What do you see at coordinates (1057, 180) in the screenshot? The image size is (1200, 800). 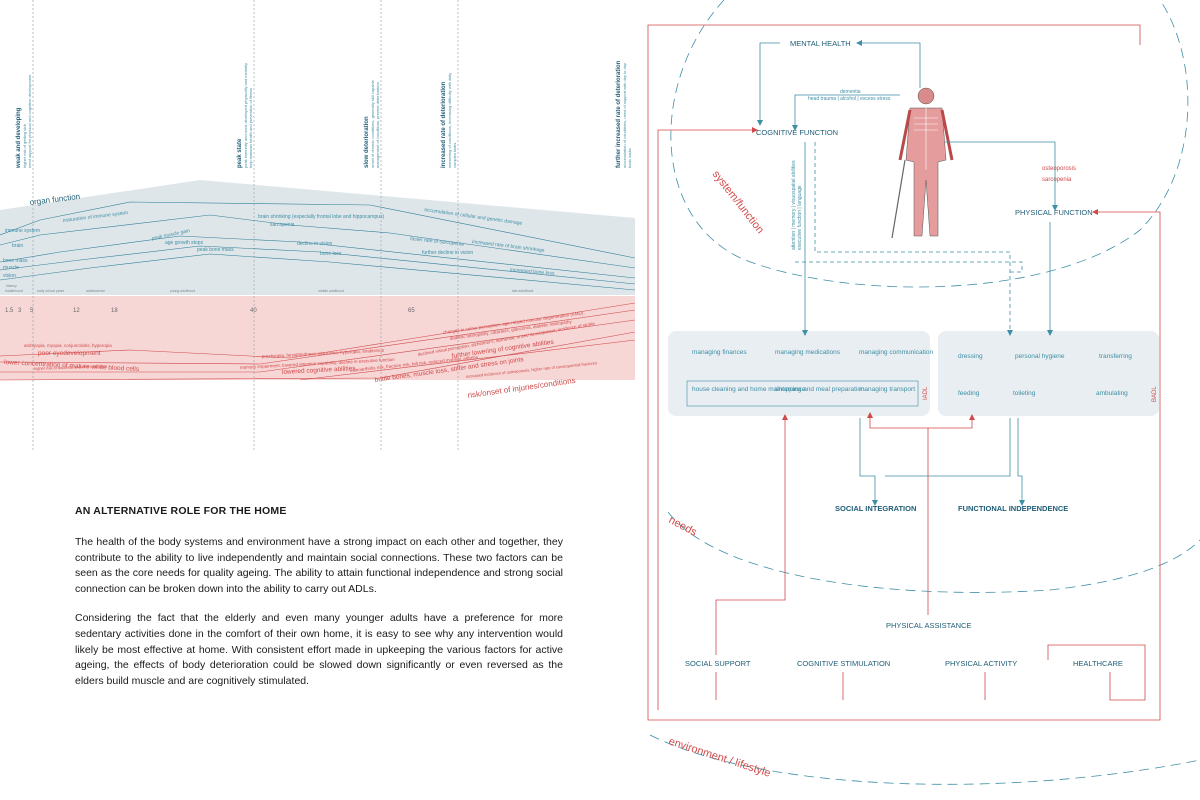 I see `sarcopenia-label: sarcopenia` at bounding box center [1057, 180].